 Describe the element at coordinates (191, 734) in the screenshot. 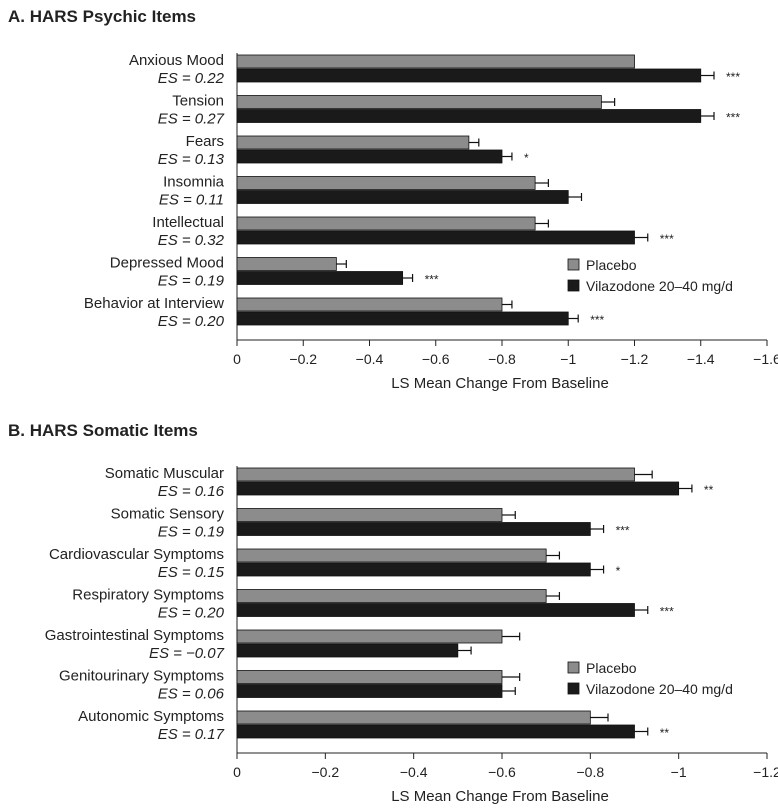

I see `effect-size-label: ES = 0.17` at that location.